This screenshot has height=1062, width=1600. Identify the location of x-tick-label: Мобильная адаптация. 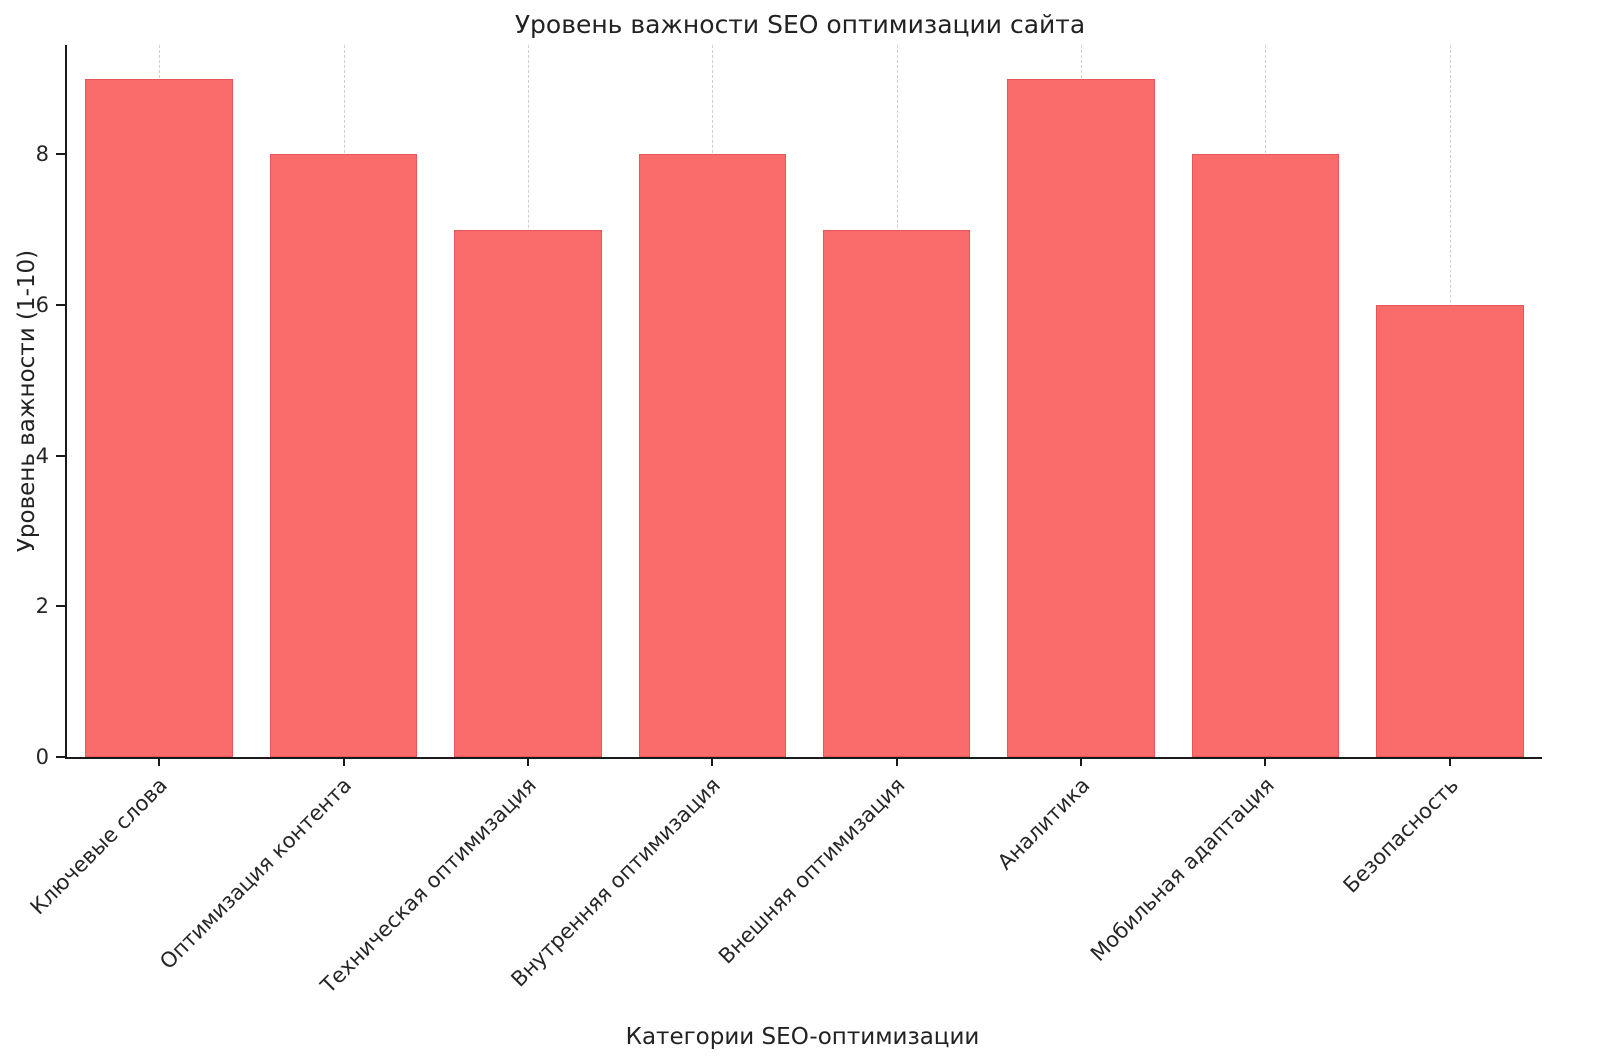
(1182, 869).